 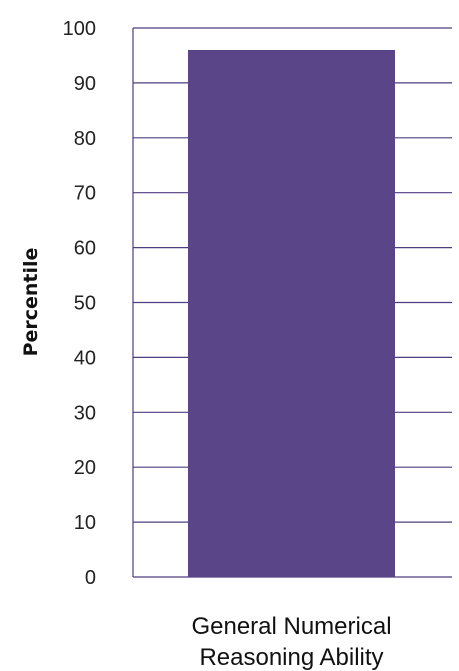 What do you see at coordinates (31, 302) in the screenshot?
I see `y-axis-label: Percentile` at bounding box center [31, 302].